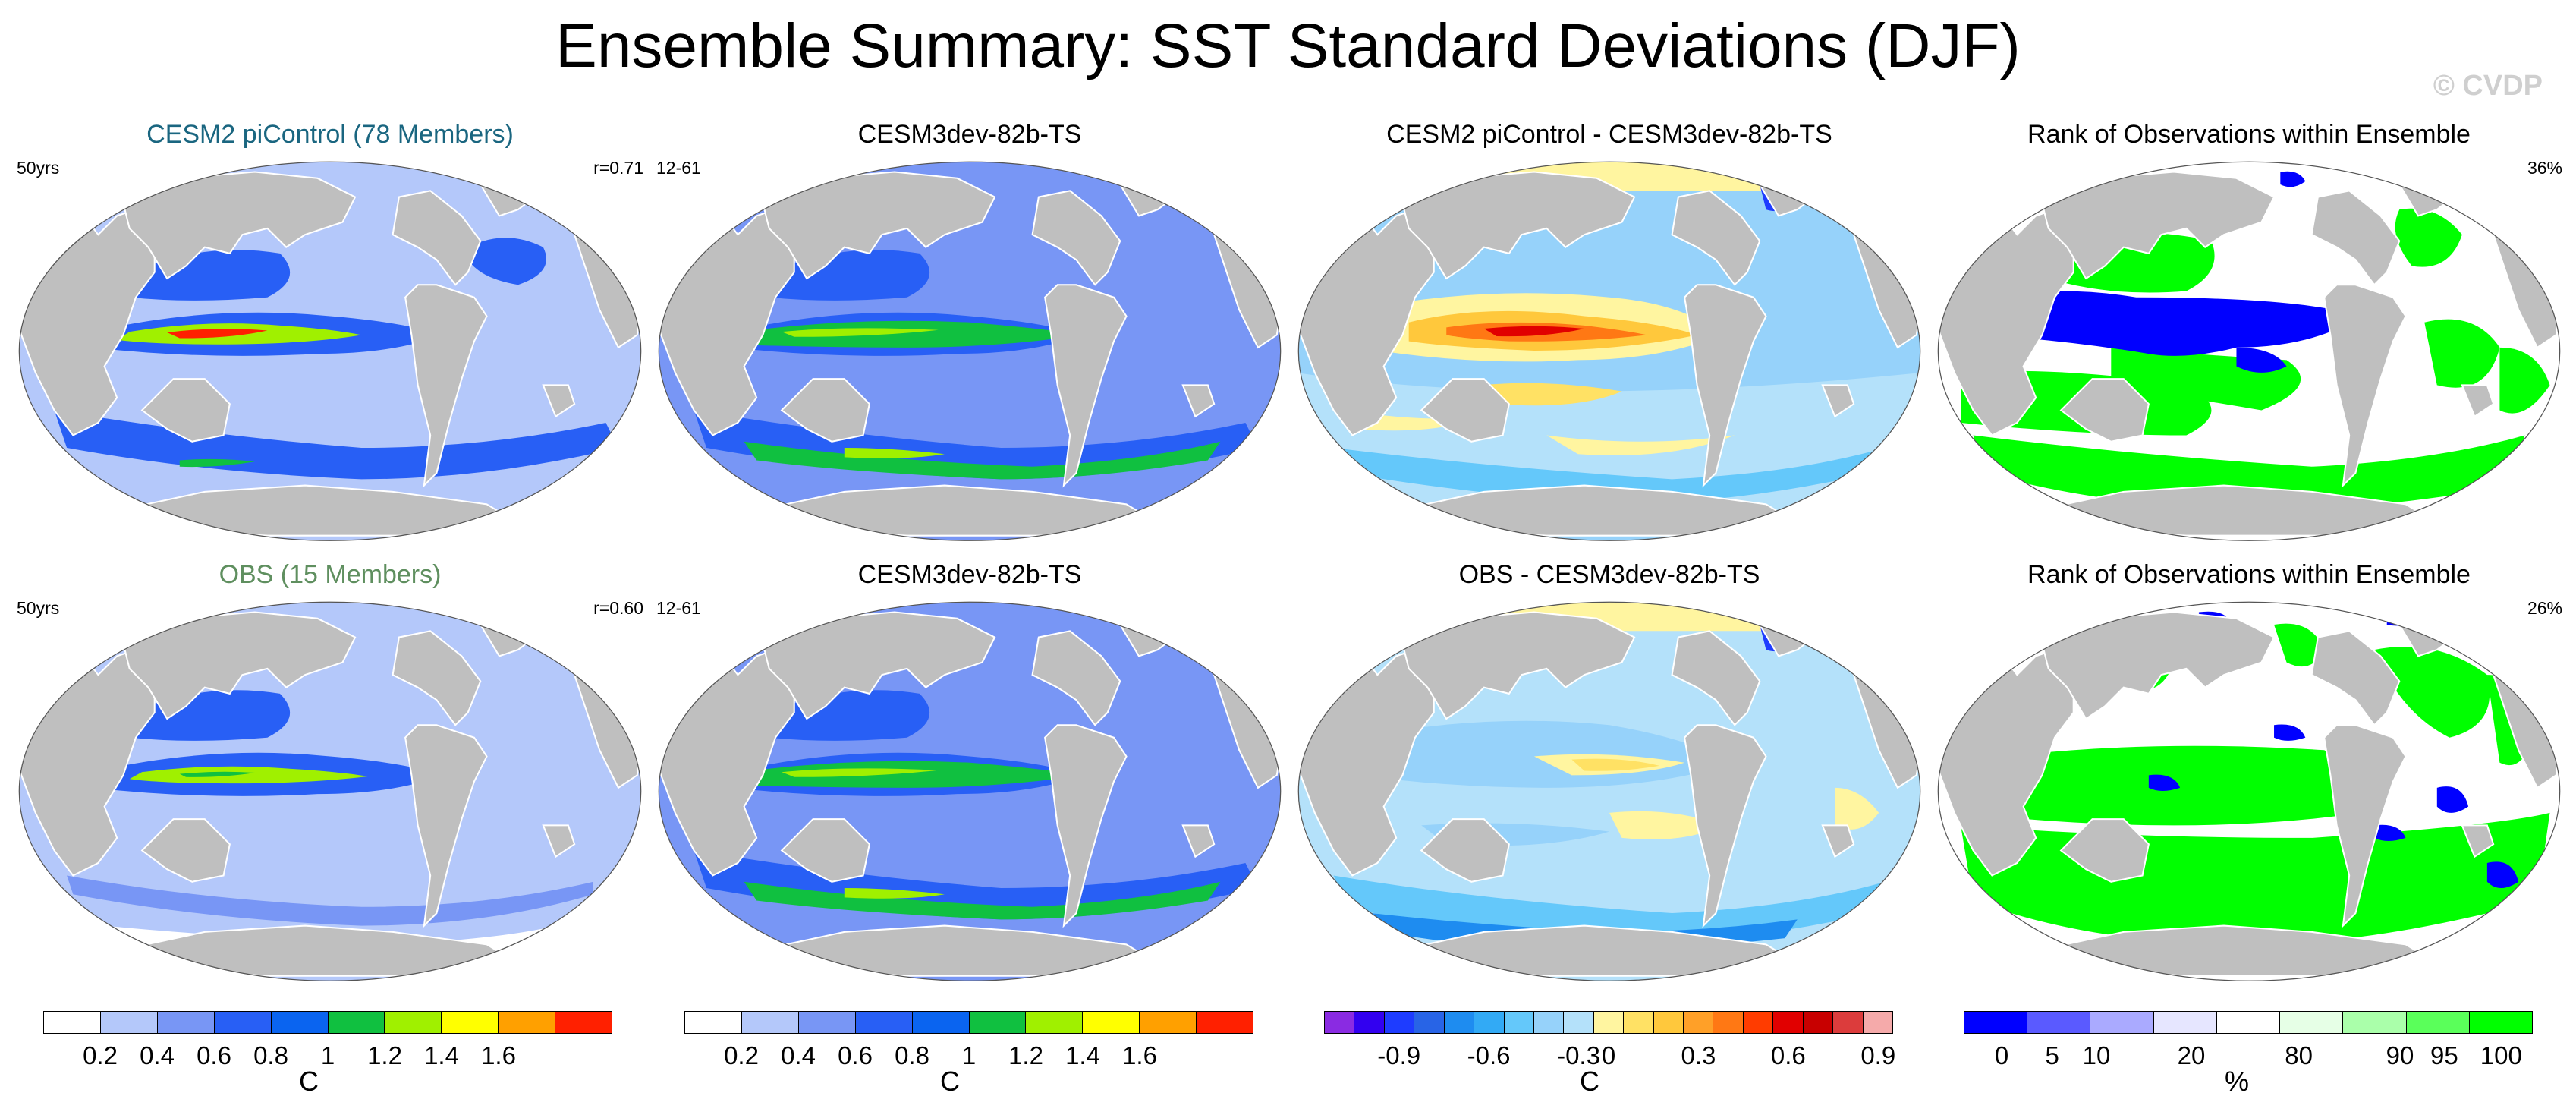 Image resolution: width=2576 pixels, height=1115 pixels. Describe the element at coordinates (1399, 1055) in the screenshot. I see `colorbar-tick-label: -0.9` at that location.